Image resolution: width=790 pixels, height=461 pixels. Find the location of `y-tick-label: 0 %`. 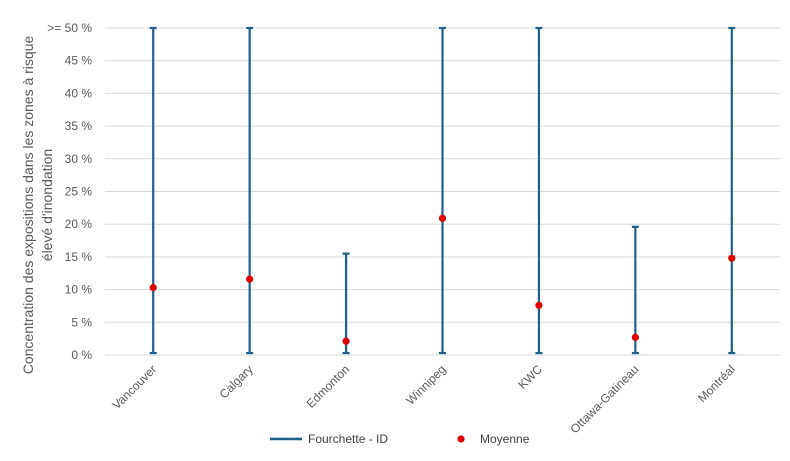

y-tick-label: 0 % is located at coordinates (81, 355).